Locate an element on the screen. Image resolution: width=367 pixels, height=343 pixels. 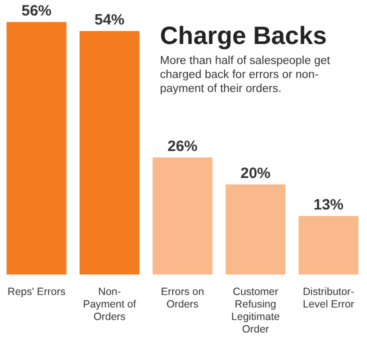
data-label: 54% is located at coordinates (109, 20).